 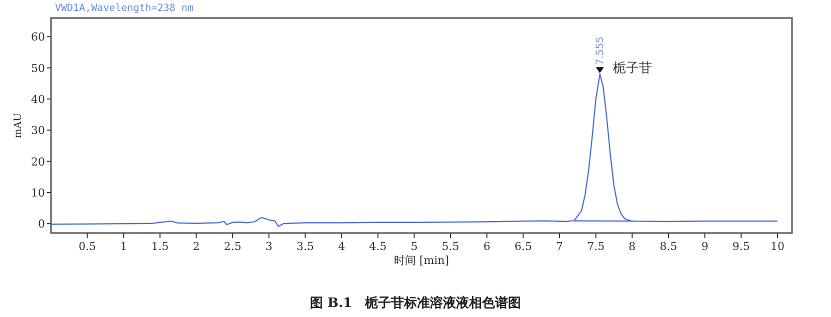 I want to click on x-tick-label: 5, so click(x=414, y=246).